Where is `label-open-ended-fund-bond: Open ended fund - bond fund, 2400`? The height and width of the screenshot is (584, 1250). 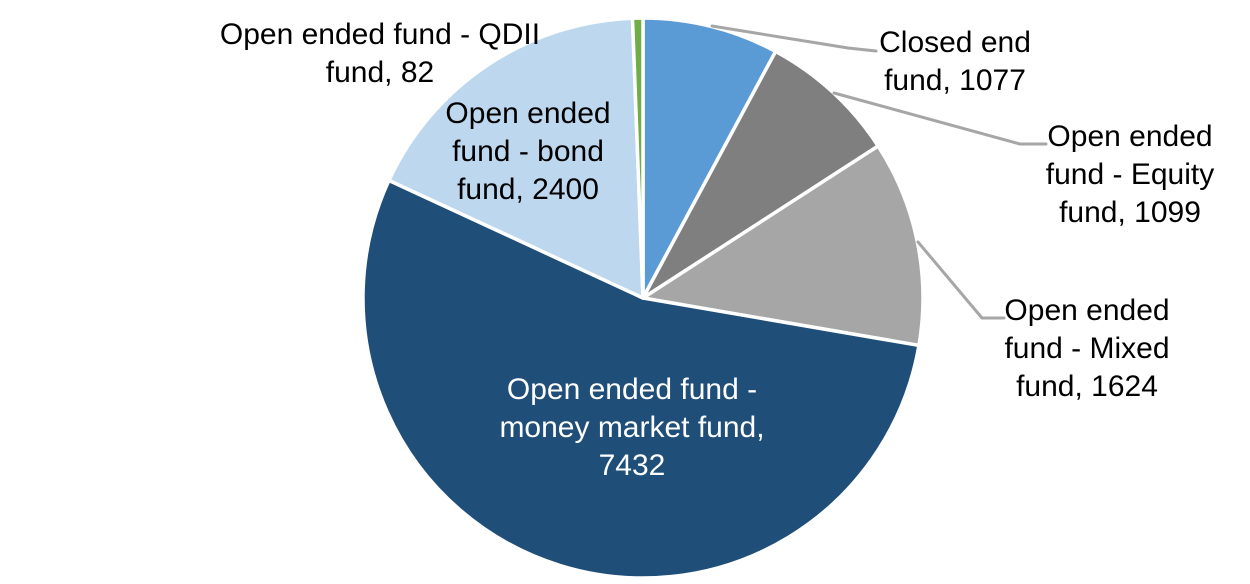 label-open-ended-fund-bond: Open ended fund - bond fund, 2400 is located at coordinates (528, 151).